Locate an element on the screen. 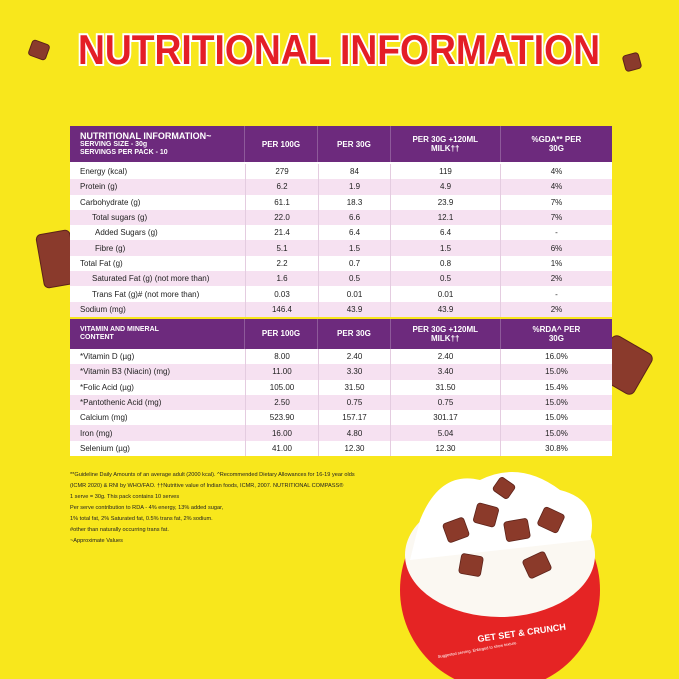  table-row: Protein (g) 6.2 1.9 4.9 4% is located at coordinates (341, 187).